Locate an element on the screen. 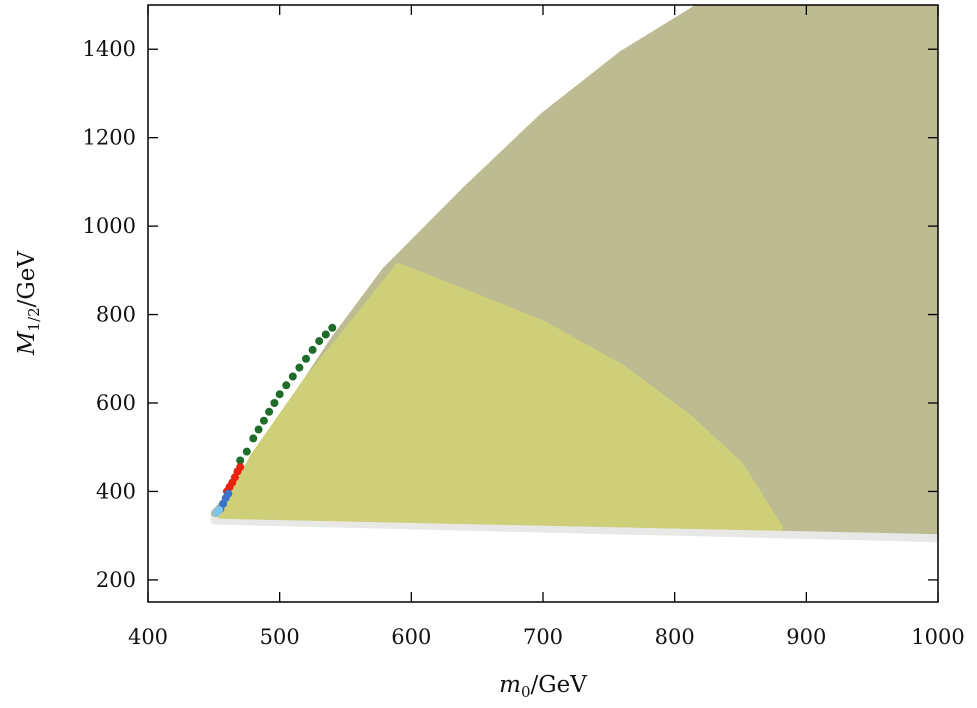 This screenshot has height=708, width=977. y-tick-label-1200: 1200 is located at coordinates (109, 138).